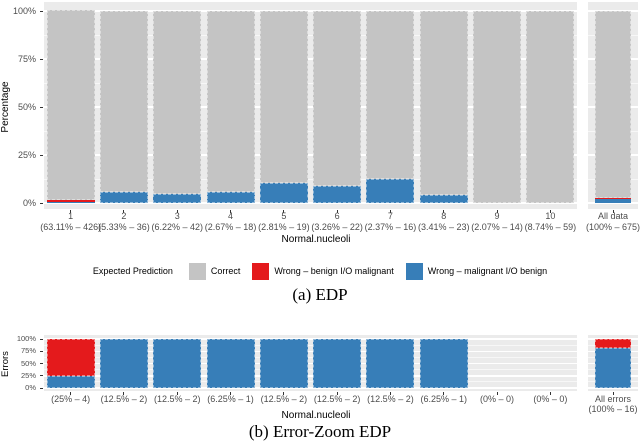  What do you see at coordinates (316, 415) in the screenshot?
I see `x-axis-label: Normal.nucleoli` at bounding box center [316, 415].